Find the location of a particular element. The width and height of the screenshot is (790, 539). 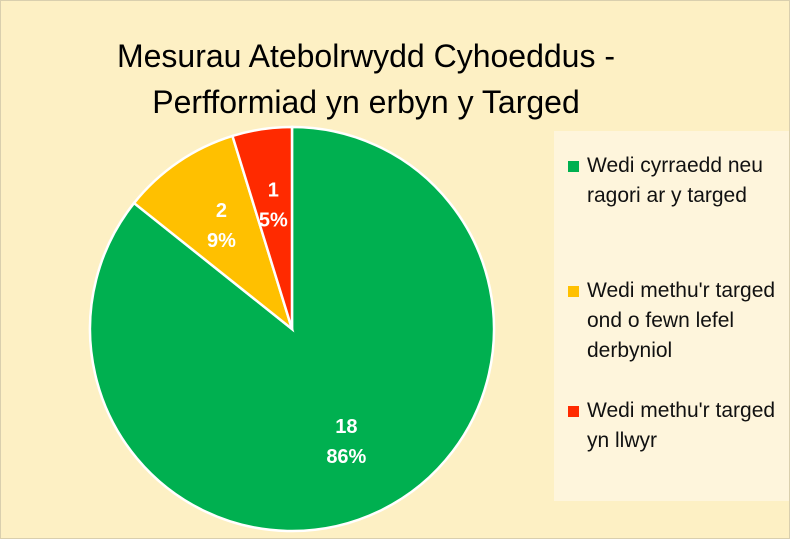

percentage-label: 86% is located at coordinates (346, 457).